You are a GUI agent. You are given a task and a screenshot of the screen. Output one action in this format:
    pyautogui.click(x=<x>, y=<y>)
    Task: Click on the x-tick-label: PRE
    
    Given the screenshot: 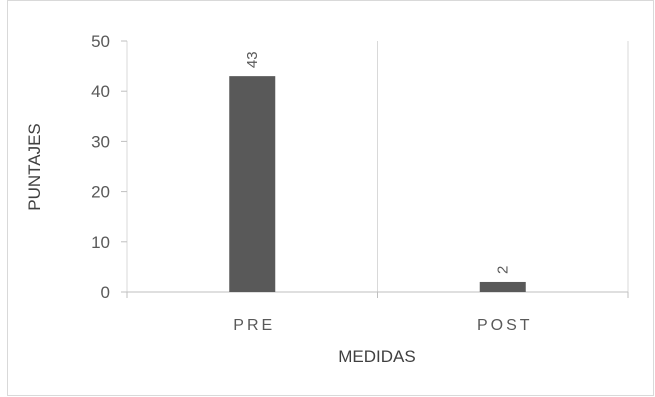 What is the action you would take?
    pyautogui.click(x=254, y=325)
    